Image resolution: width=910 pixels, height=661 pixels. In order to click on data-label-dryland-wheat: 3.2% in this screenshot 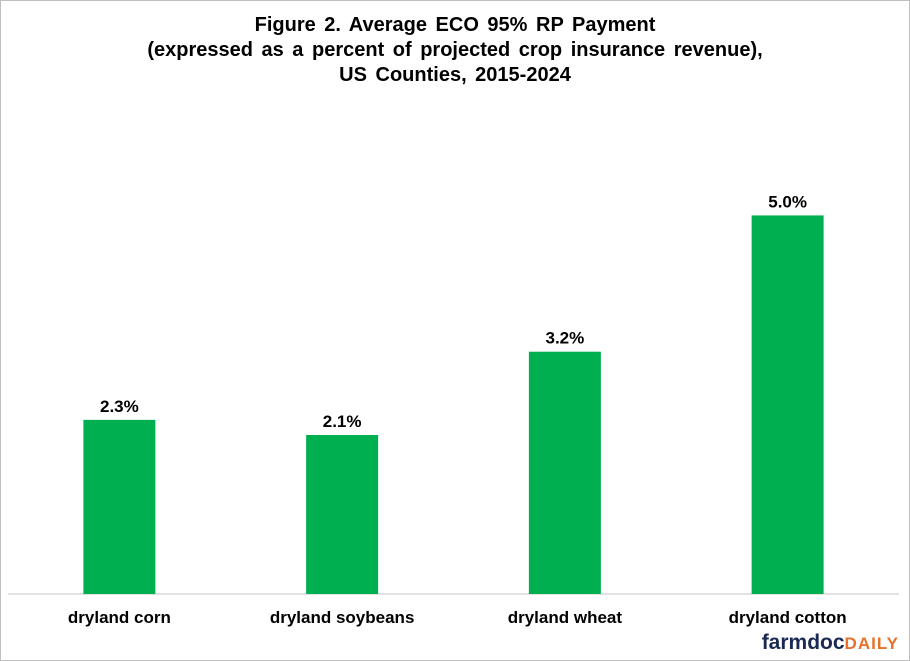, I will do `click(565, 338)`.